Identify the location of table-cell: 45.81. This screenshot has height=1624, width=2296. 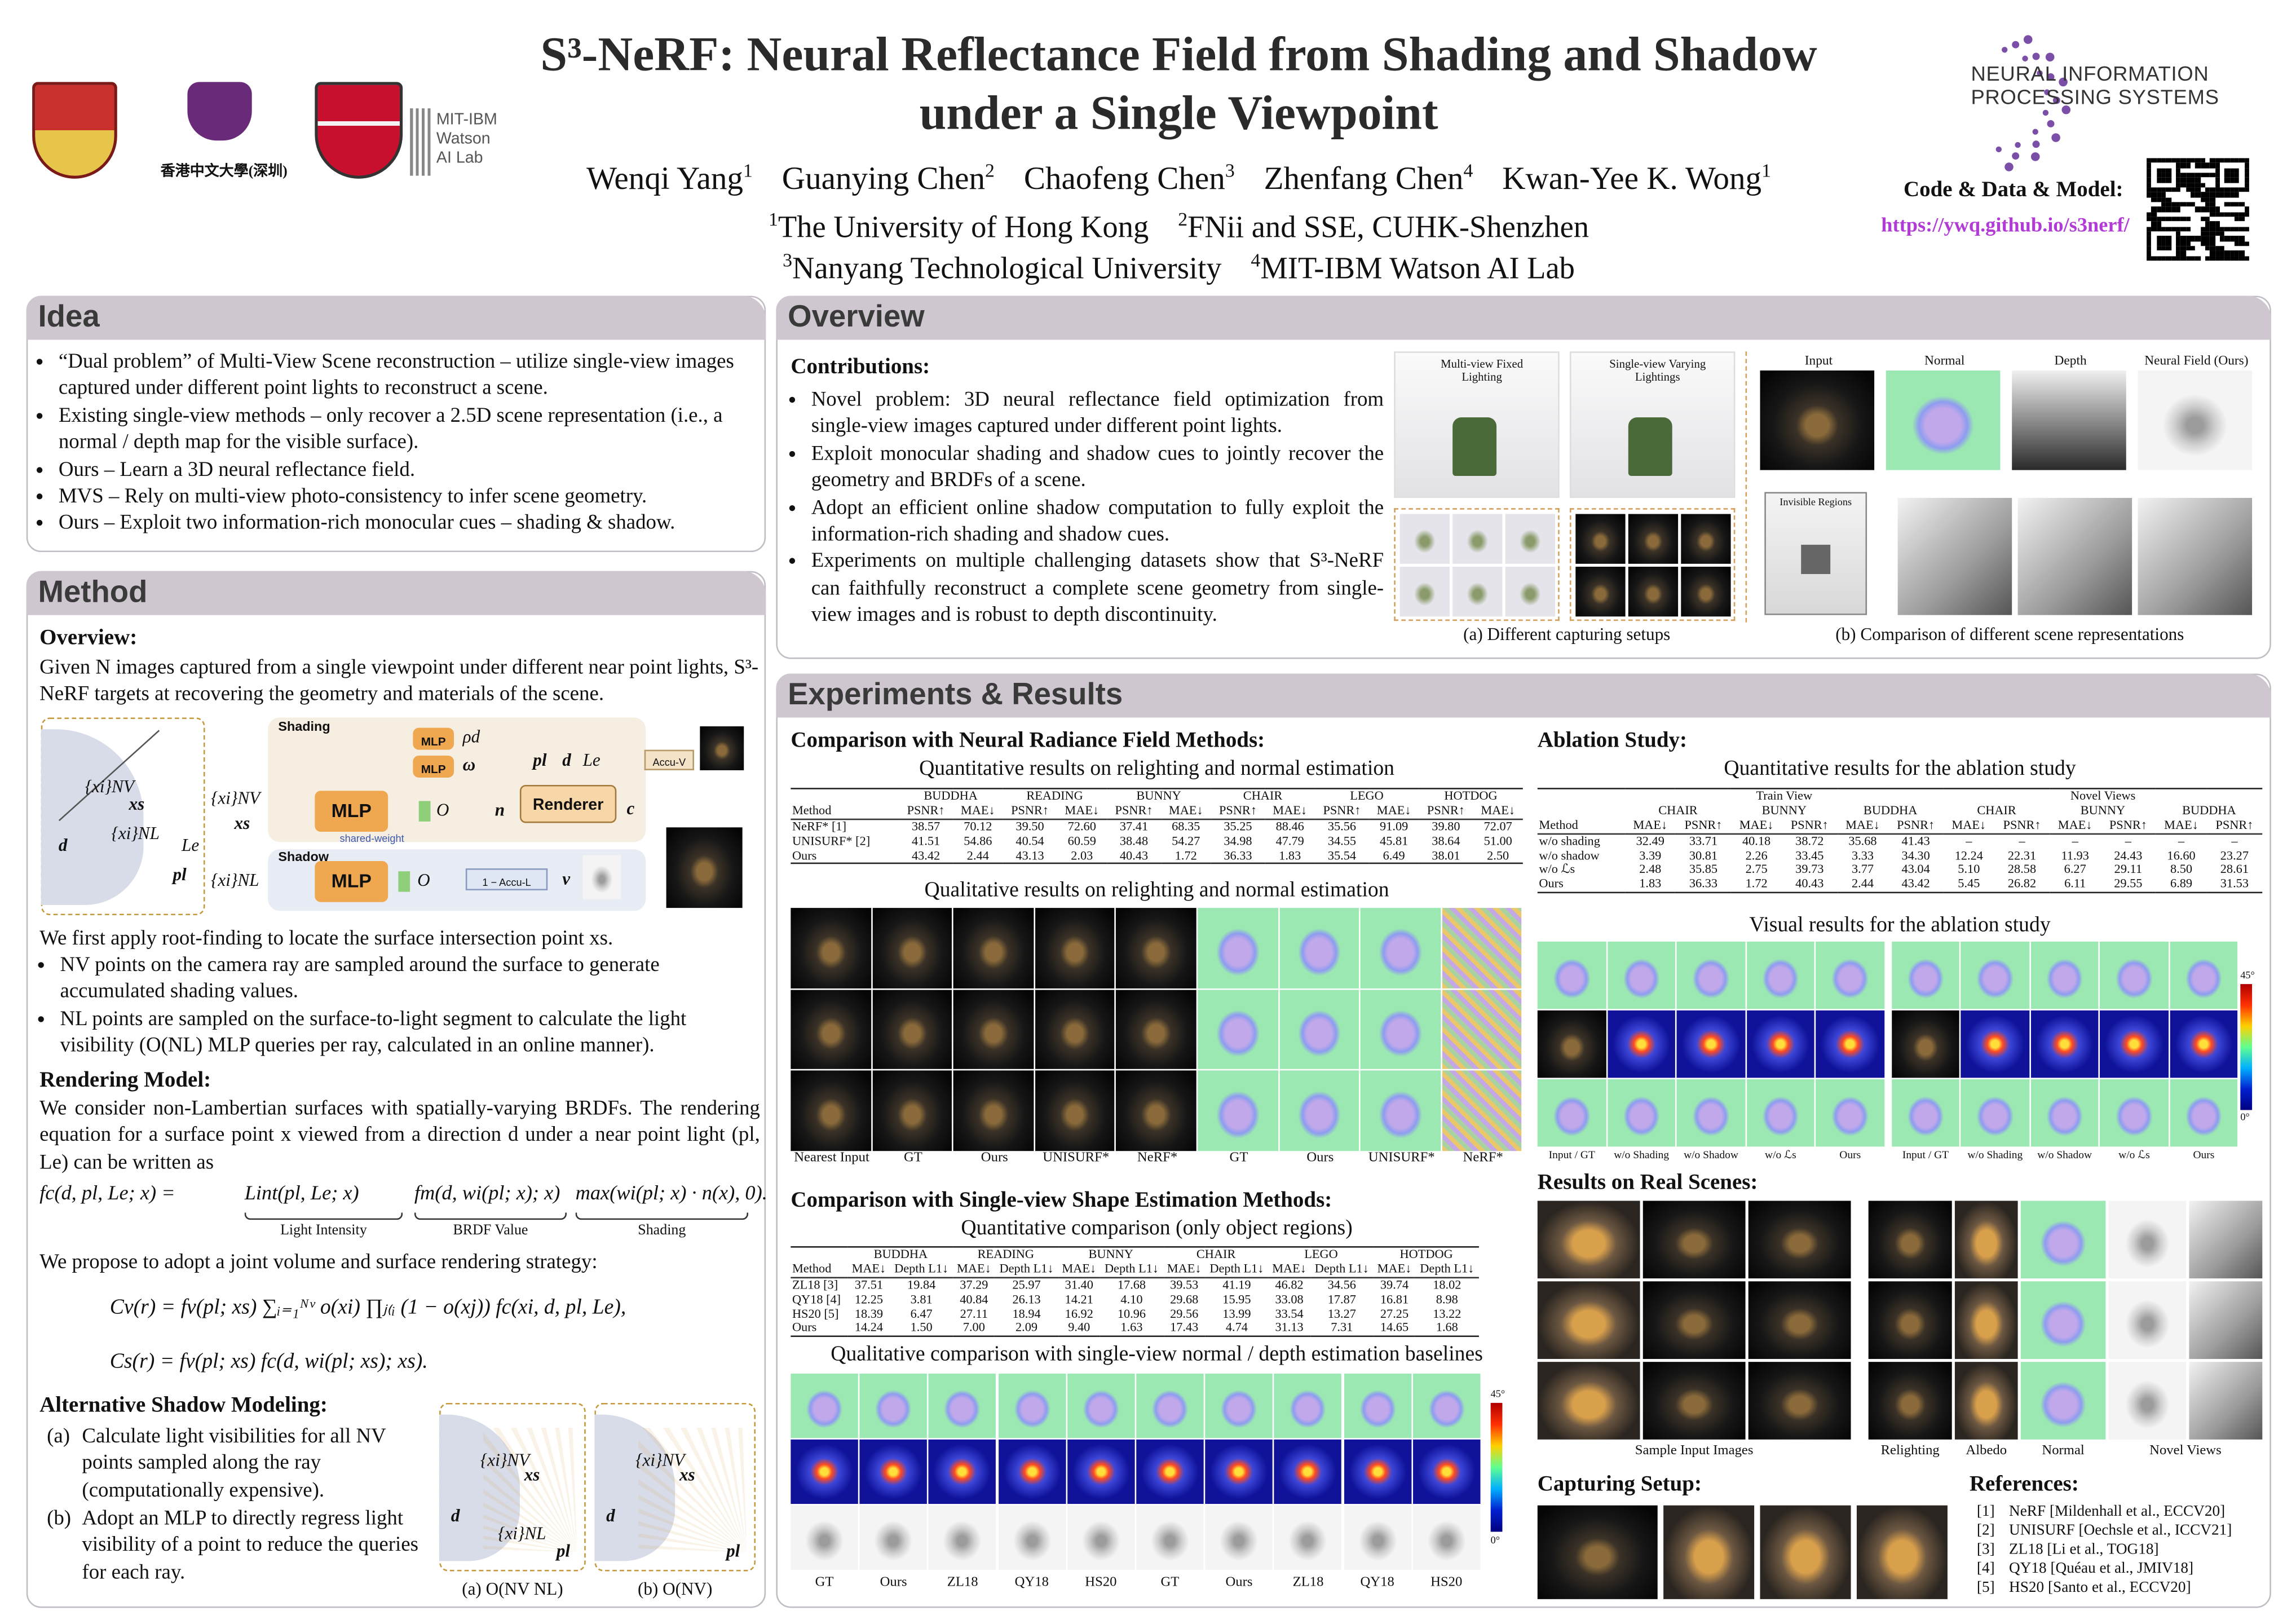
(1394, 840).